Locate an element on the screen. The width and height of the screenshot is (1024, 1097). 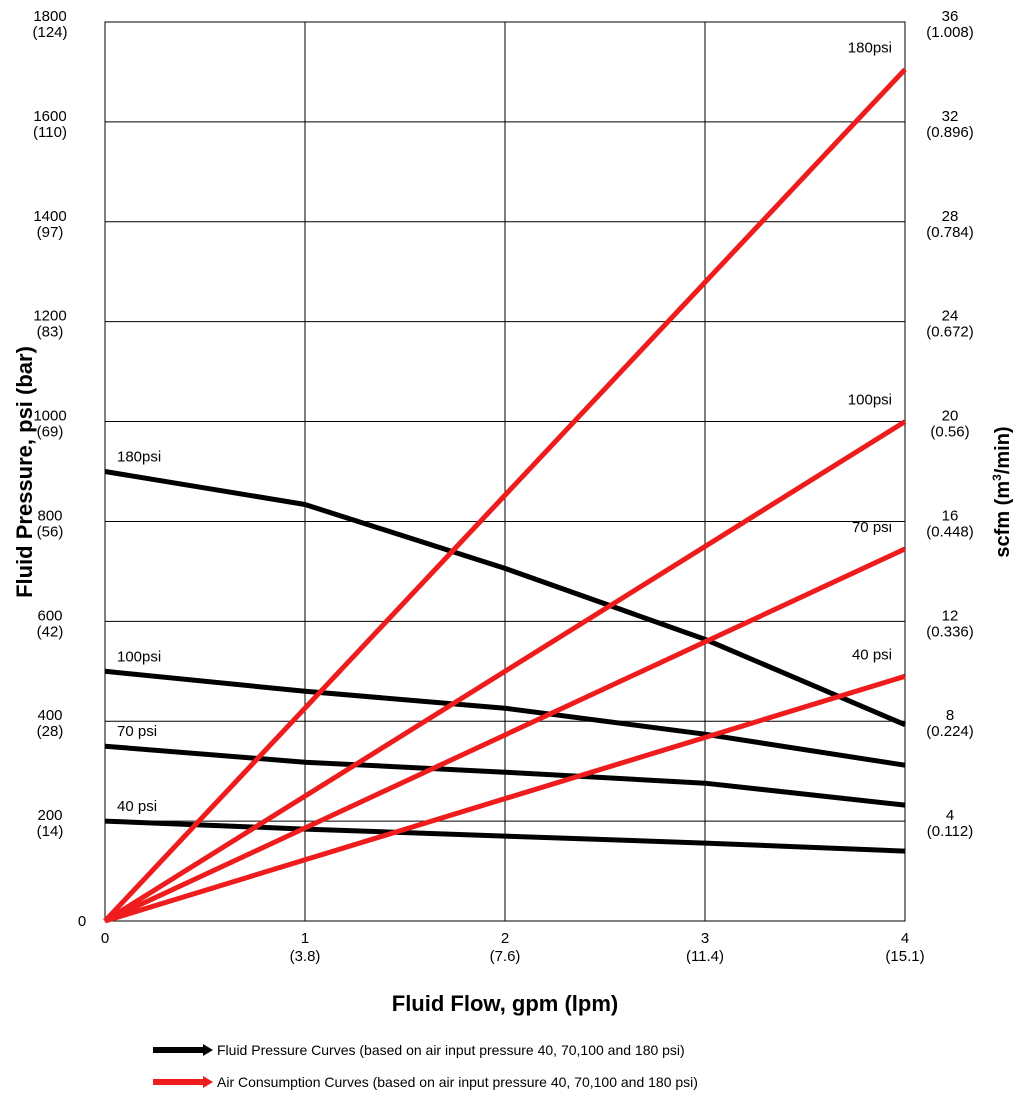
y-right-axis-title: scfm (m3/min) is located at coordinates (1002, 491).